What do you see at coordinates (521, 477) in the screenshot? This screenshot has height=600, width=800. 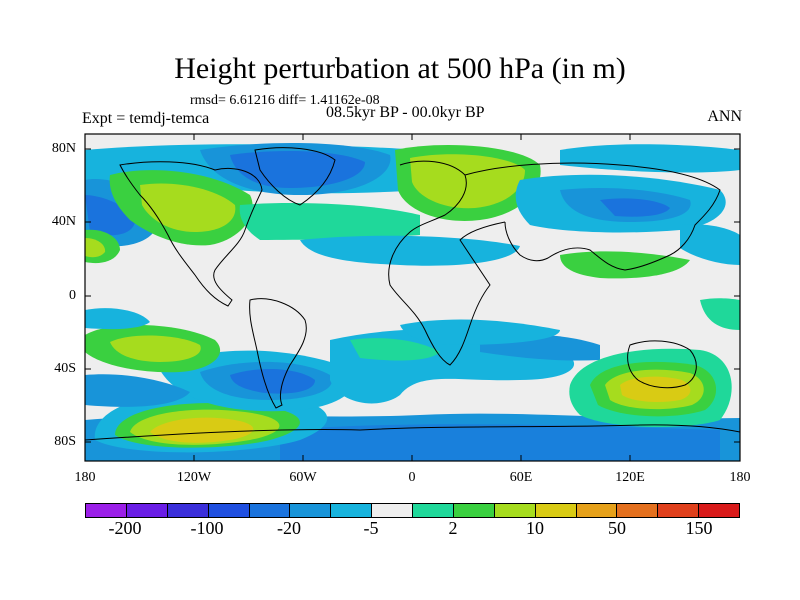 I see `lon-tick-label: 60E` at bounding box center [521, 477].